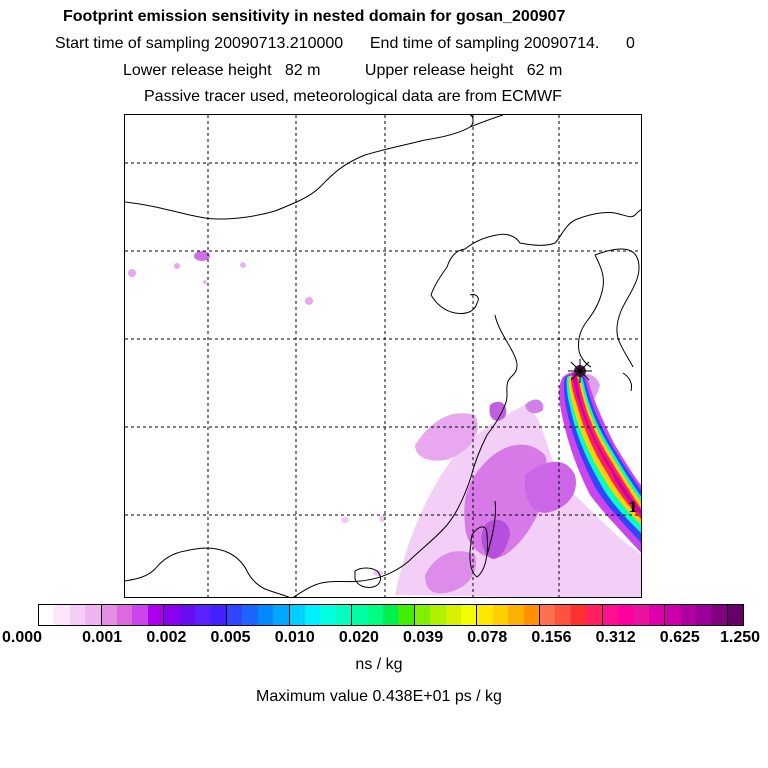  Describe the element at coordinates (423, 637) in the screenshot. I see `colorbar-tick-label: 0.039` at that location.